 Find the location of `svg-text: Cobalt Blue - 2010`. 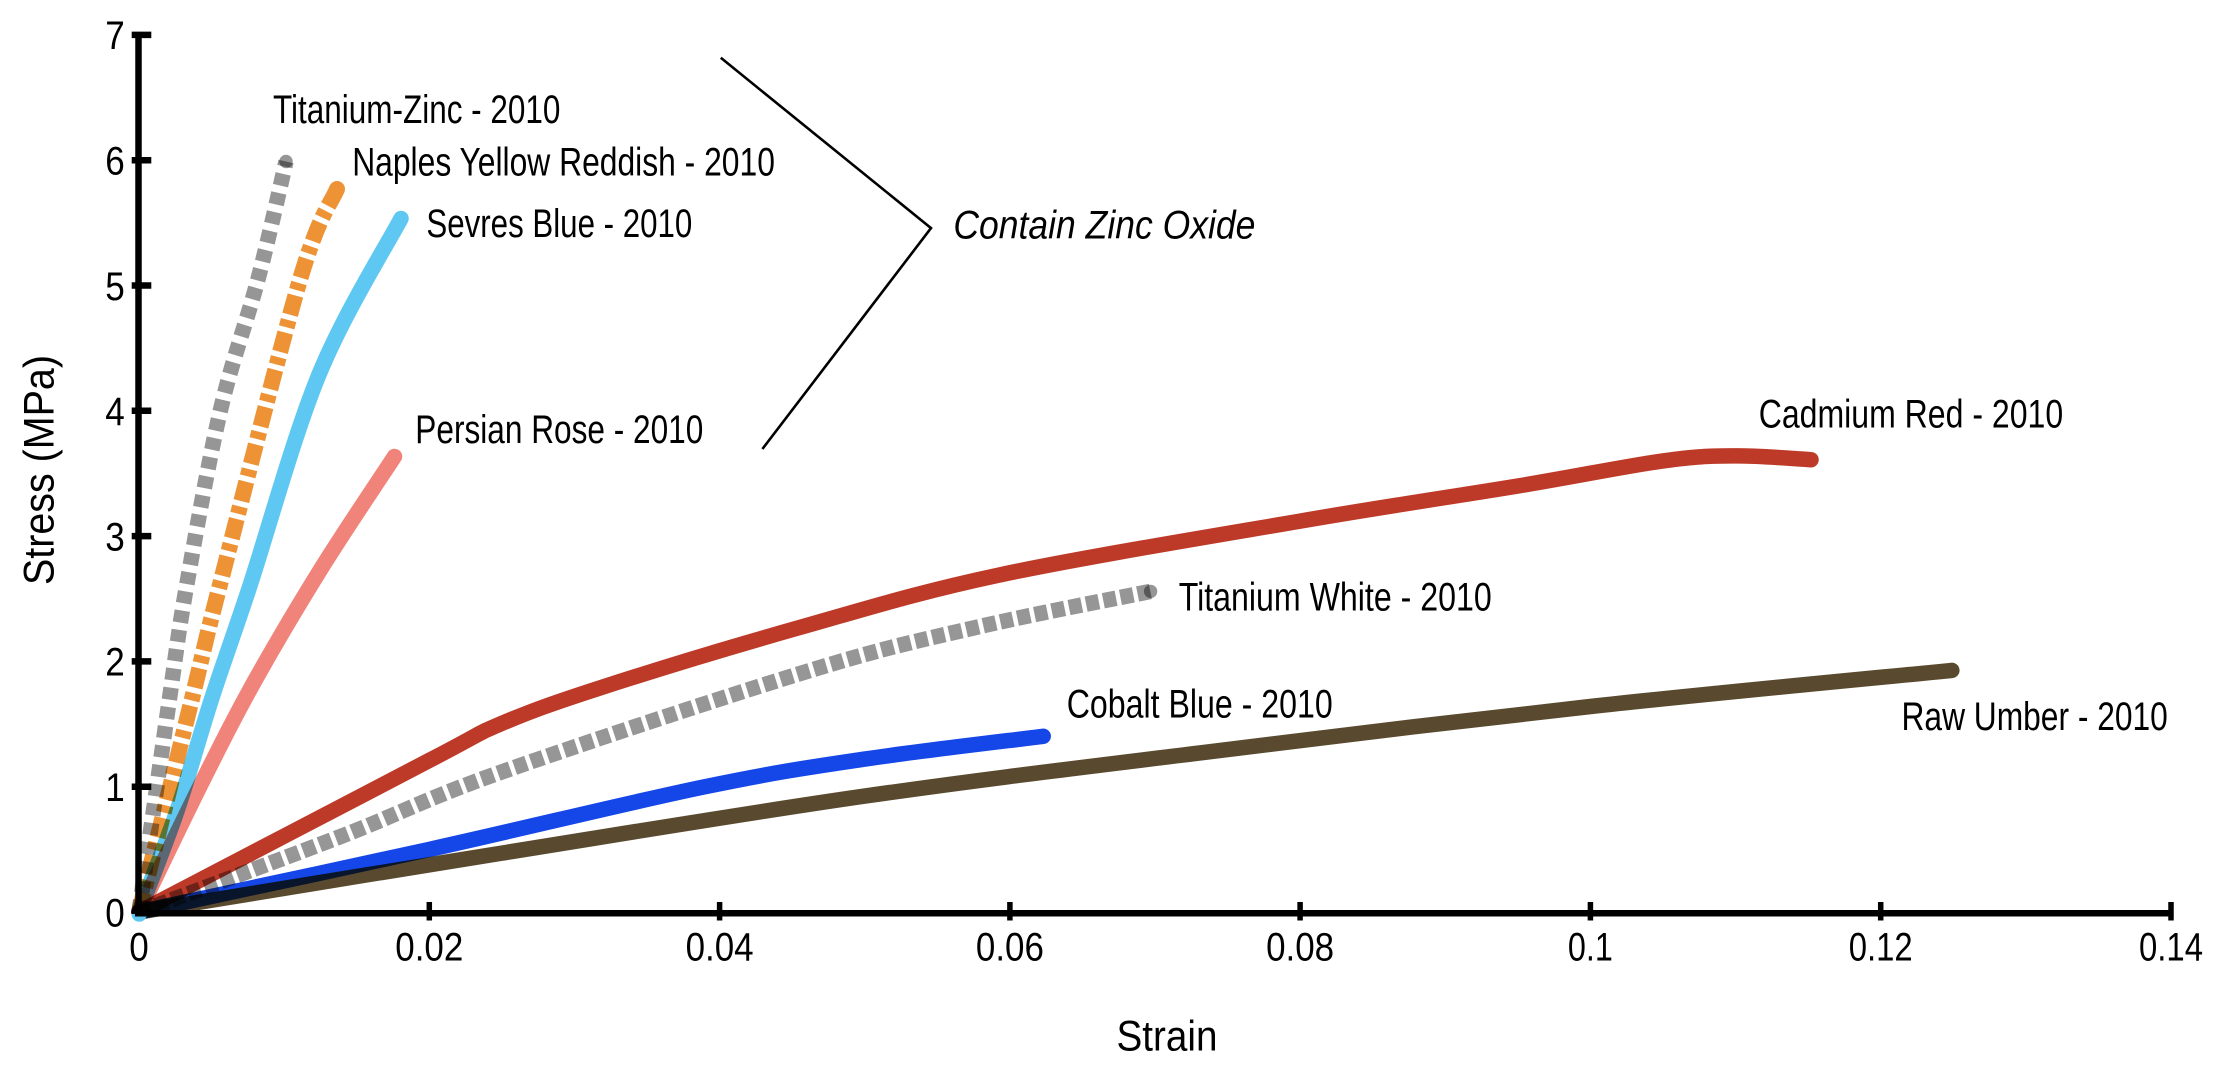

svg-text: Cobalt Blue - 2010 is located at coordinates (1200, 705).